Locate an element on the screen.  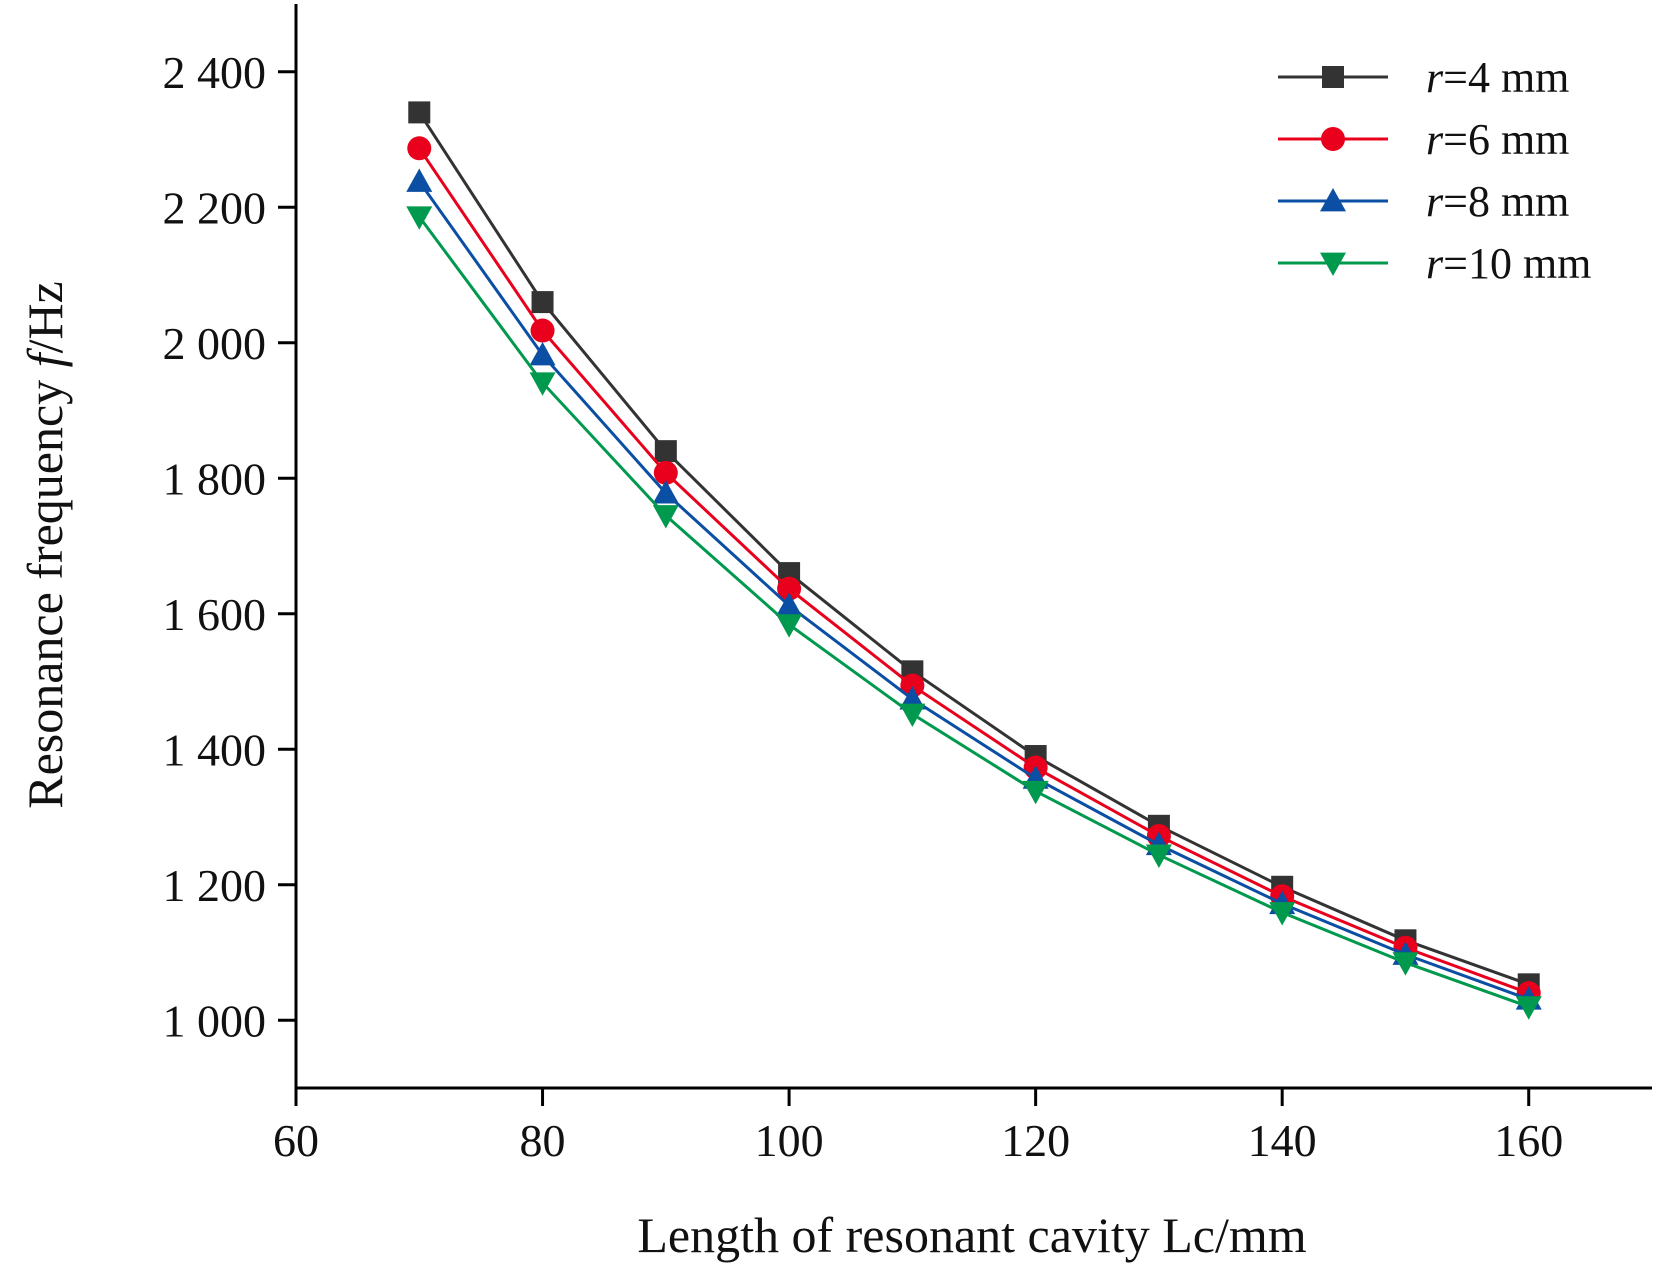
y-axis-title-suffix: /Hz is located at coordinates (45, 317).